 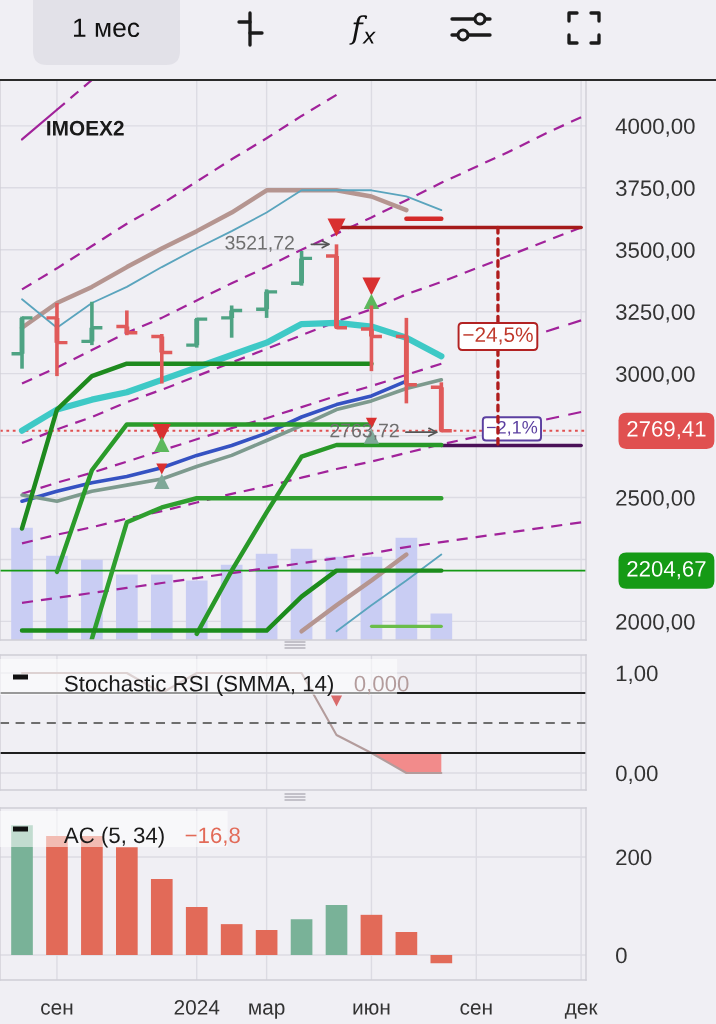 What do you see at coordinates (655, 189) in the screenshot?
I see `y-tick-label: 3750,00` at bounding box center [655, 189].